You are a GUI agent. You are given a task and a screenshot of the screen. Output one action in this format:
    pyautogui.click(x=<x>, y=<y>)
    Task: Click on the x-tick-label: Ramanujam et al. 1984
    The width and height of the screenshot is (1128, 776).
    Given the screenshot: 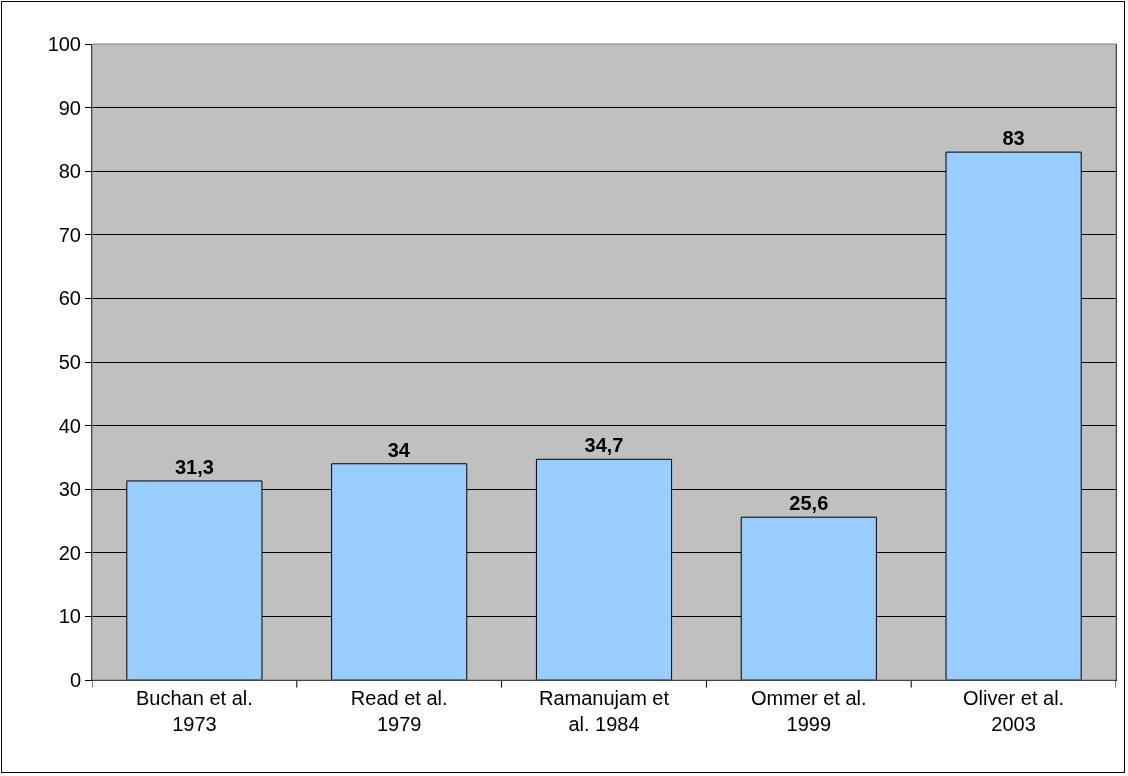 What is the action you would take?
    pyautogui.click(x=604, y=711)
    